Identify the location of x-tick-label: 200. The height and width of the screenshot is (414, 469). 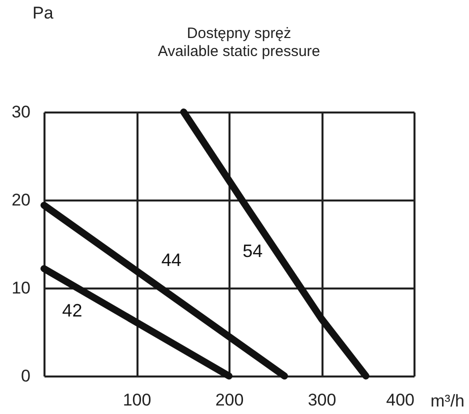
(229, 400).